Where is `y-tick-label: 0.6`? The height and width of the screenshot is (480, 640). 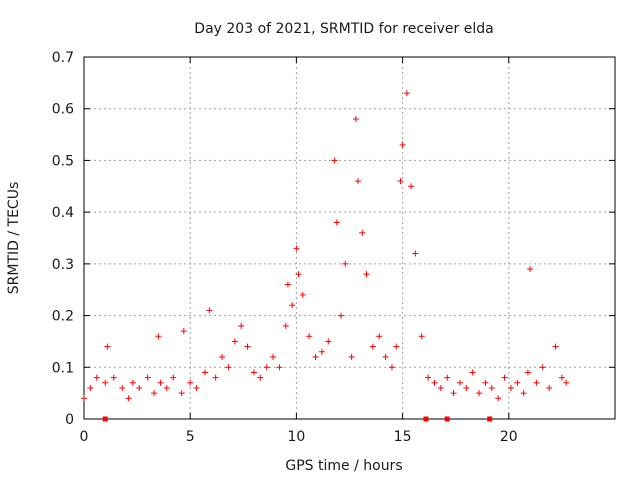
y-tick-label: 0.6 is located at coordinates (63, 110).